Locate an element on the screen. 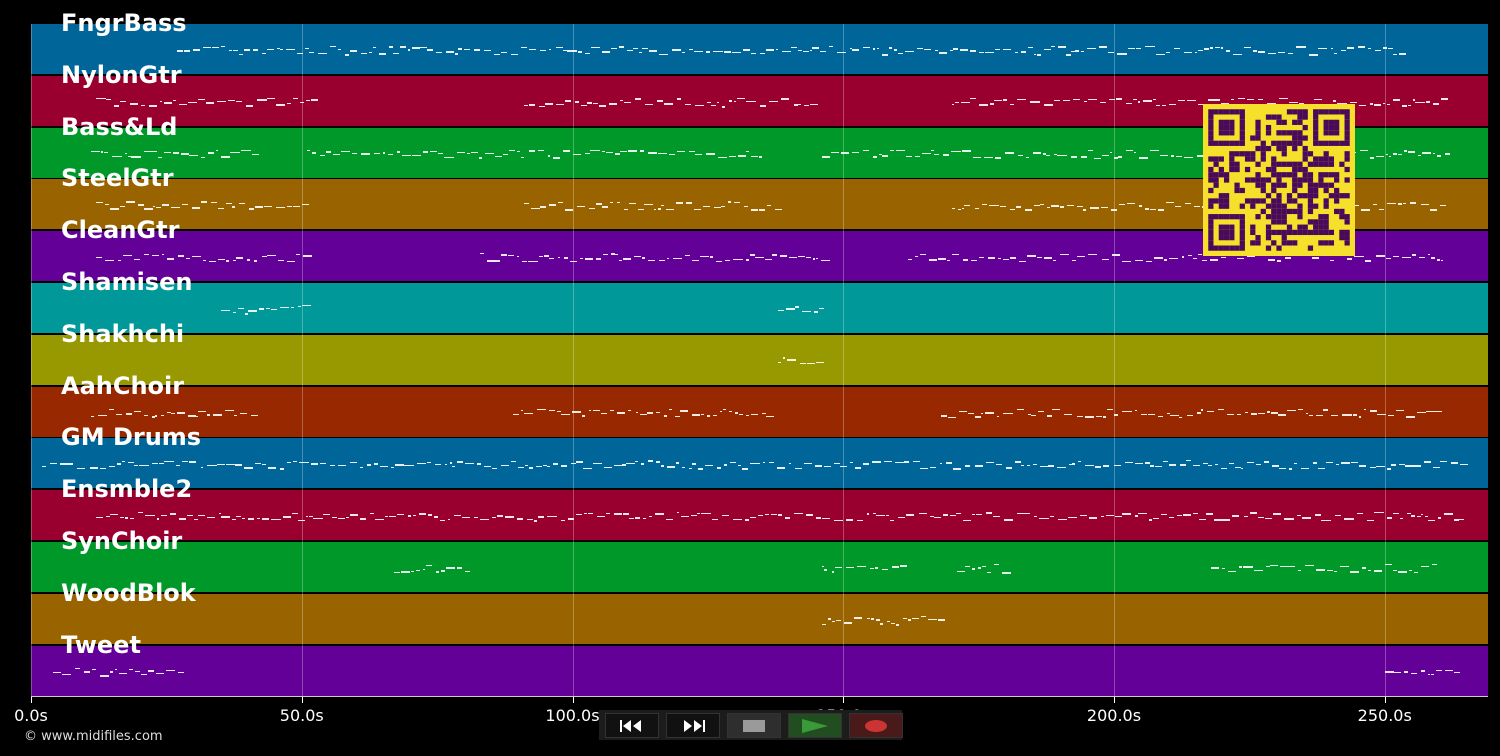 Image resolution: width=1500 pixels, height=756 pixels. rewind-button is located at coordinates (632, 725).